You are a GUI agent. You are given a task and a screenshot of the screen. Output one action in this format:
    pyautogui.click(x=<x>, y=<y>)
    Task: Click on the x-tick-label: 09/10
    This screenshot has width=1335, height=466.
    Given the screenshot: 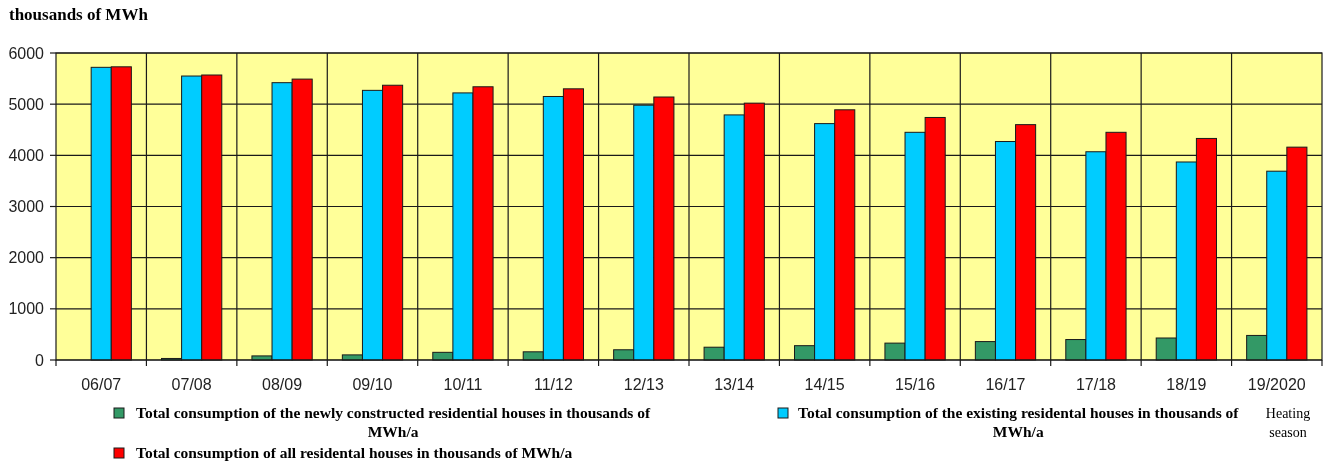 What is the action you would take?
    pyautogui.click(x=372, y=384)
    